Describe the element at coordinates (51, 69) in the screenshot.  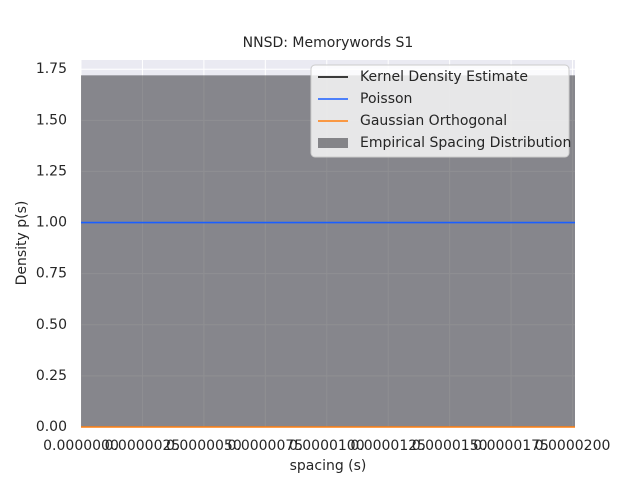
I see `y-tick-label: 1.75` at that location.